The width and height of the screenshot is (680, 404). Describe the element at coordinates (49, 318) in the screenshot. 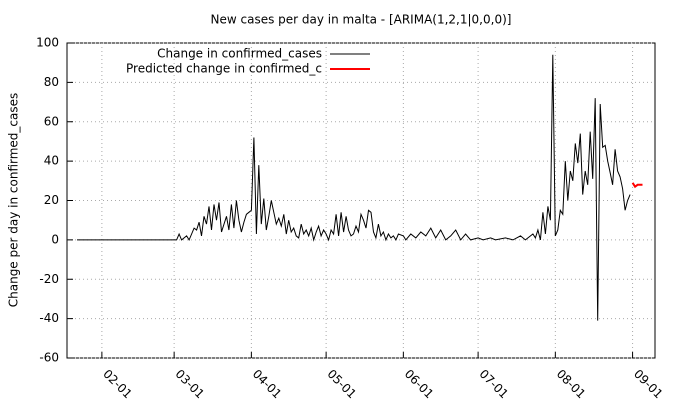

I see `y-tick-label: -40` at that location.